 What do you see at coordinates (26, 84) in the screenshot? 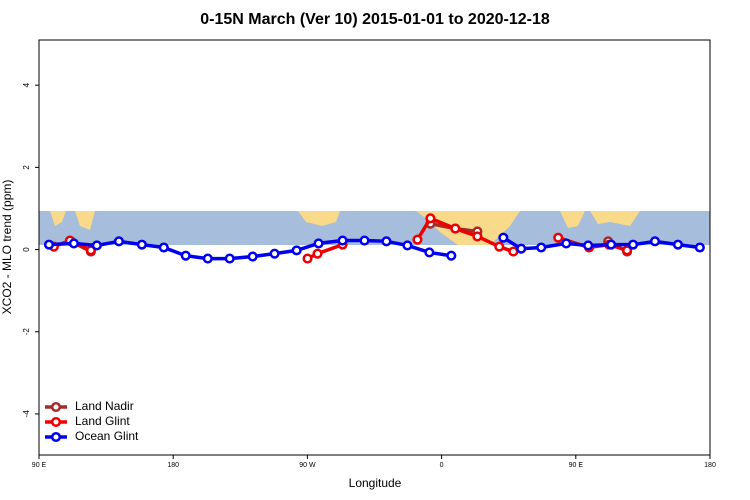
I see `y-tick-label: 4` at bounding box center [26, 84].